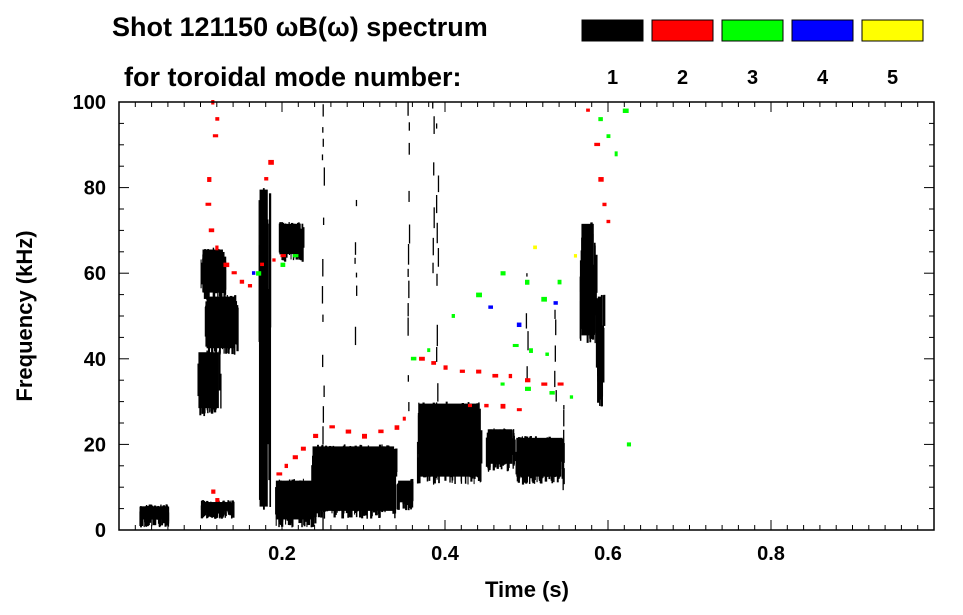 This screenshot has height=615, width=963. What do you see at coordinates (527, 589) in the screenshot?
I see `x-axis-label: Time (s)` at bounding box center [527, 589].